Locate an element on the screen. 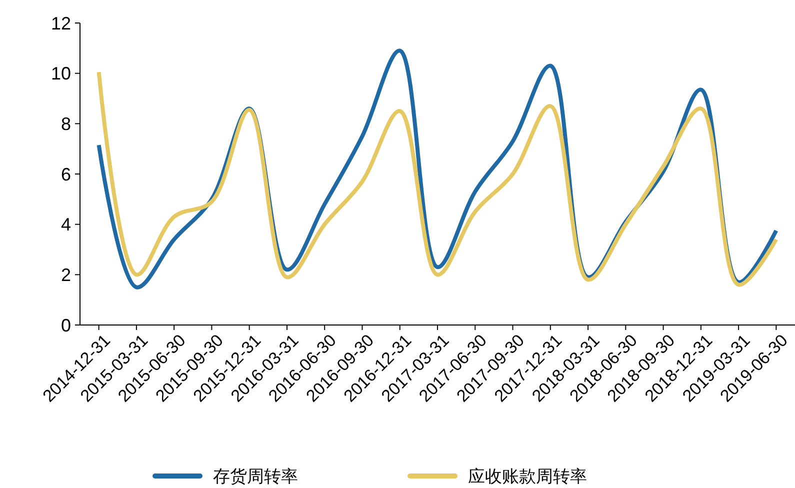 The image size is (795, 488). y-tick-label: 8 is located at coordinates (65, 124).